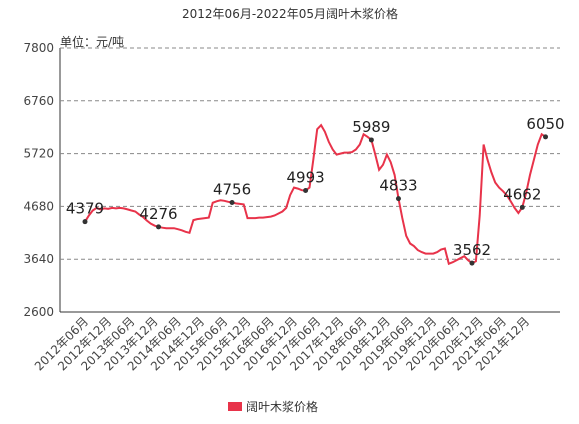  I want to click on y-tick-label: 7800, so click(38, 48).